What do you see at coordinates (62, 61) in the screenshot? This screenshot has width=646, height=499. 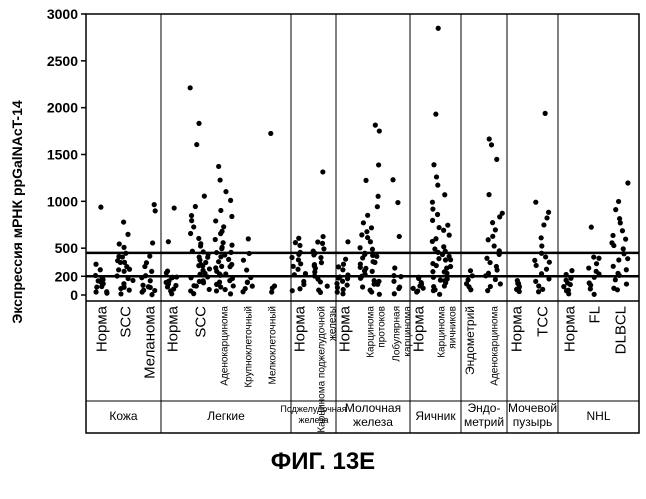 I see `y-tick-label: 2500` at bounding box center [62, 61].